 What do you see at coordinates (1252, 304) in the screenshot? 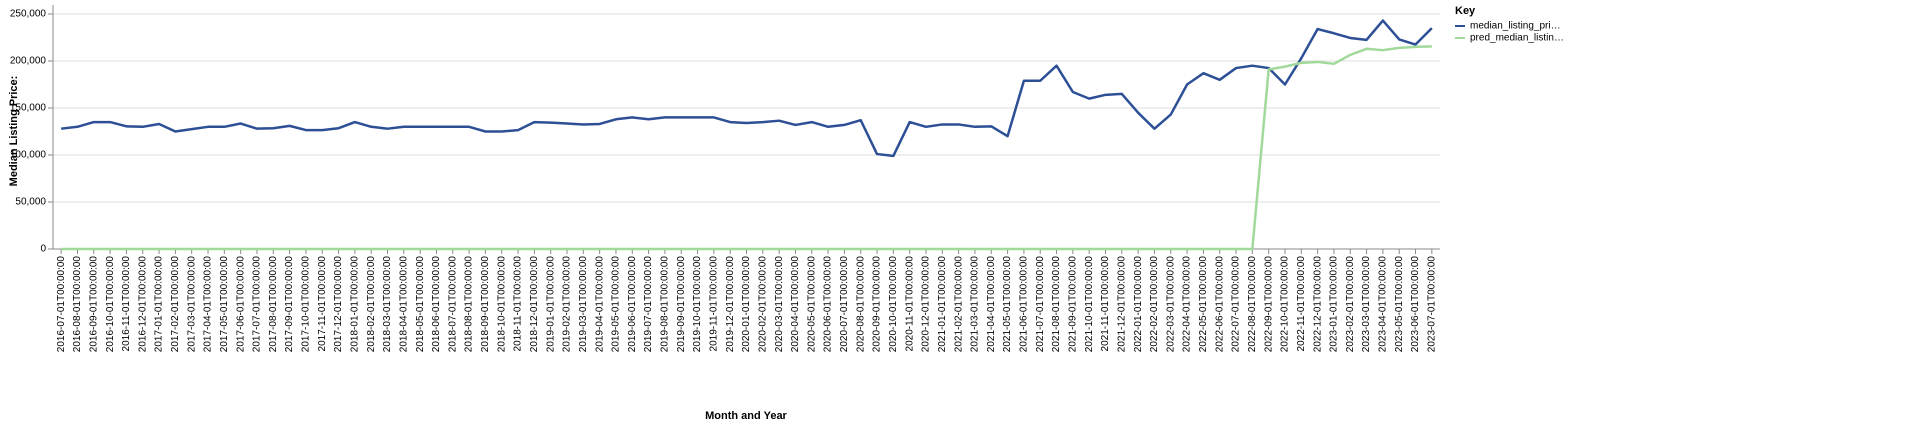
I see `x-tick-label: 2022-08-01T00:00:00` at bounding box center [1252, 304].